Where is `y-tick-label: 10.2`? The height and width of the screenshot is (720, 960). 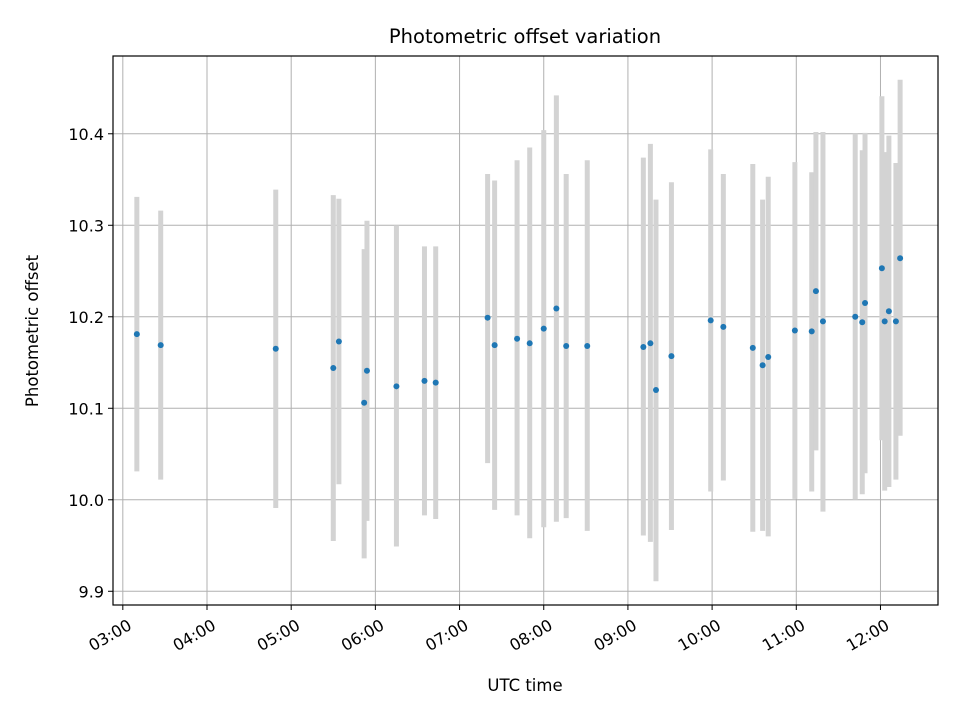
y-tick-label: 10.2 is located at coordinates (86, 317).